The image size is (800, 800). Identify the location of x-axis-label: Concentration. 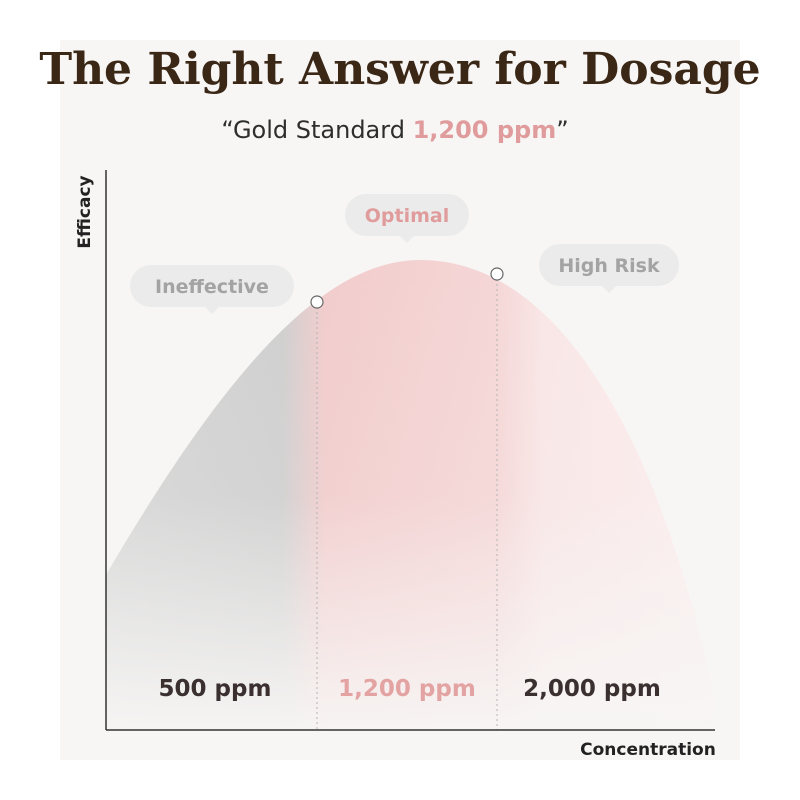
(648, 750).